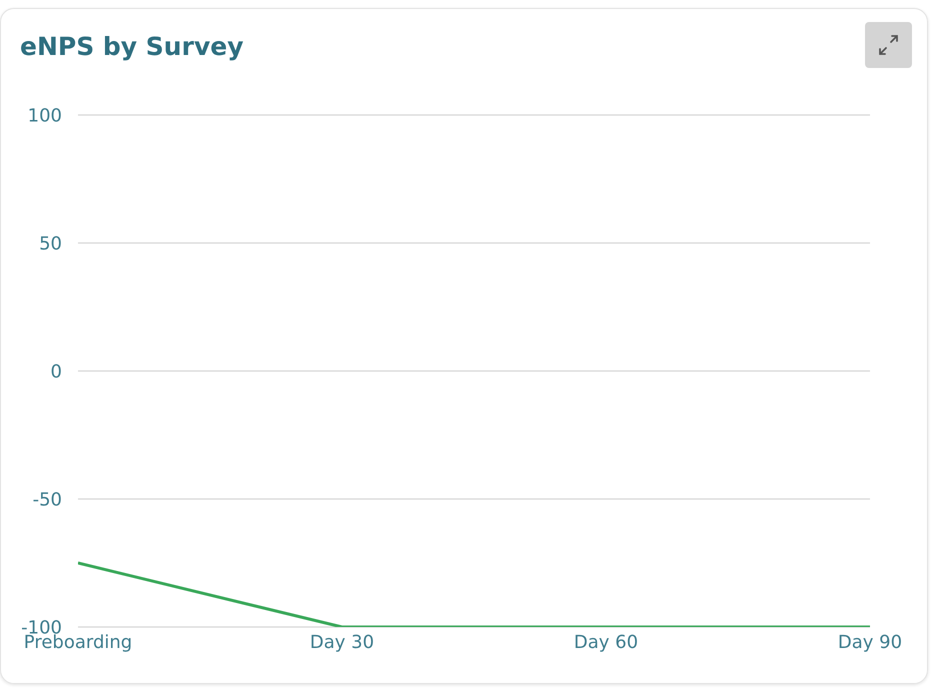 Image resolution: width=936 pixels, height=693 pixels. Describe the element at coordinates (870, 642) in the screenshot. I see `x-tick-label: Day 90` at that location.